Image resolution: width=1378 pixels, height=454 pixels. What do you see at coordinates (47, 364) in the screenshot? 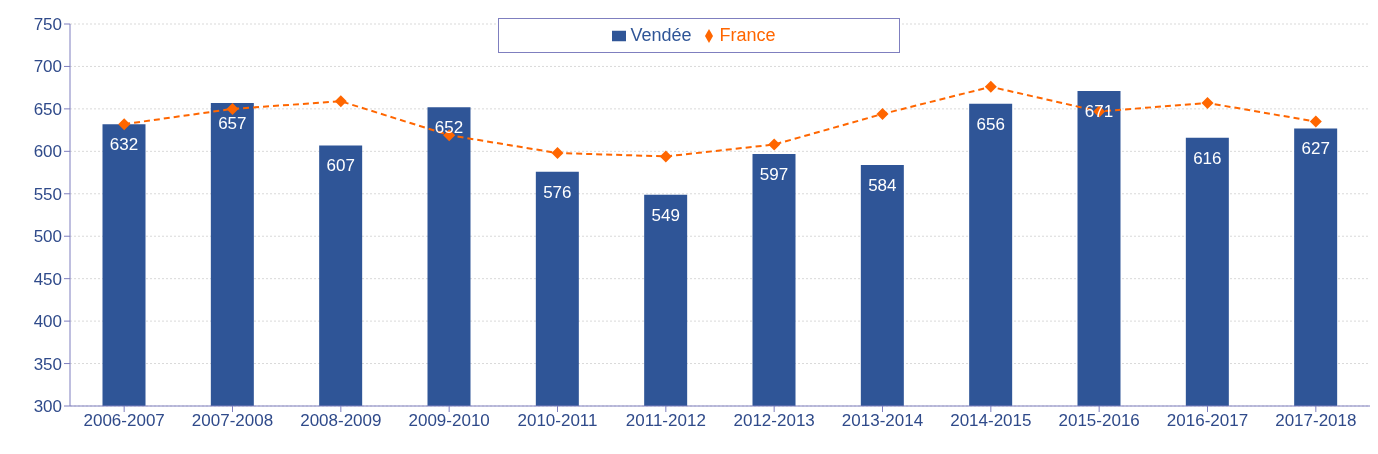
I see `y-tick-label: 350` at bounding box center [47, 364].